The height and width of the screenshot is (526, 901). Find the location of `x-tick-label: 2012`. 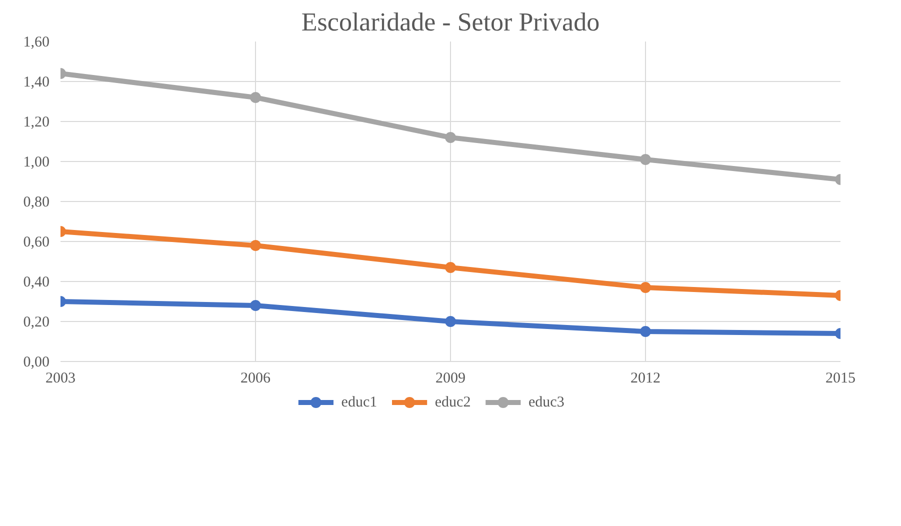

x-tick-label: 2012 is located at coordinates (645, 378).